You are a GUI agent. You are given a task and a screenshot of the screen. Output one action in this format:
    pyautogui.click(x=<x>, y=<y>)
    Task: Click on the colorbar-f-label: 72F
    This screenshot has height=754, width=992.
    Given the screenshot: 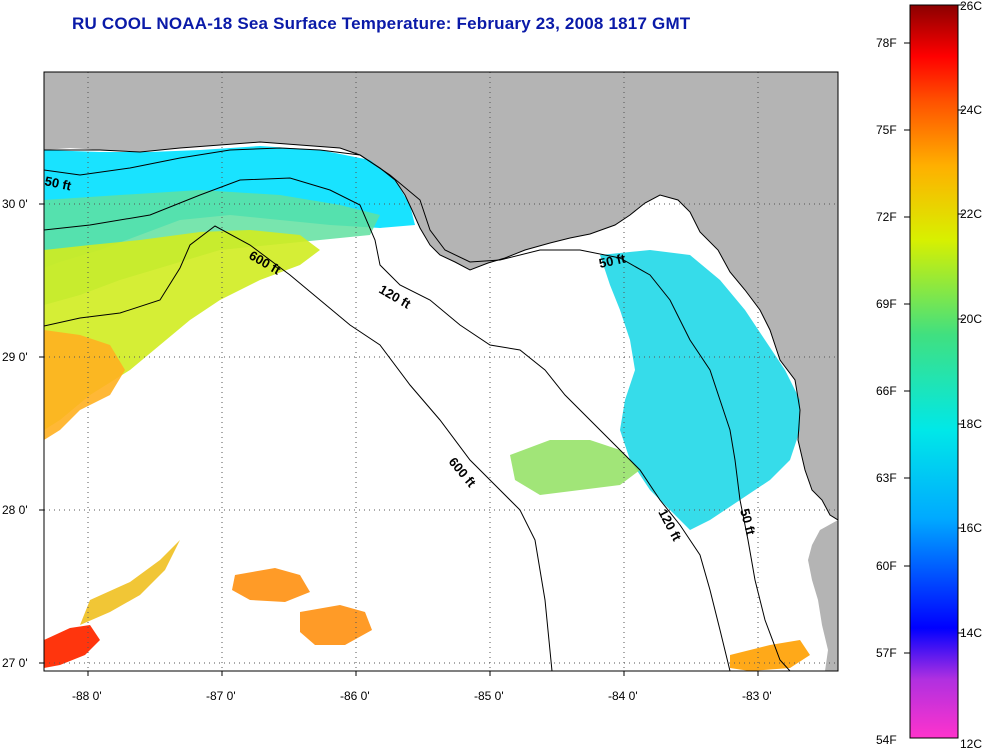 What is the action you would take?
    pyautogui.click(x=886, y=217)
    